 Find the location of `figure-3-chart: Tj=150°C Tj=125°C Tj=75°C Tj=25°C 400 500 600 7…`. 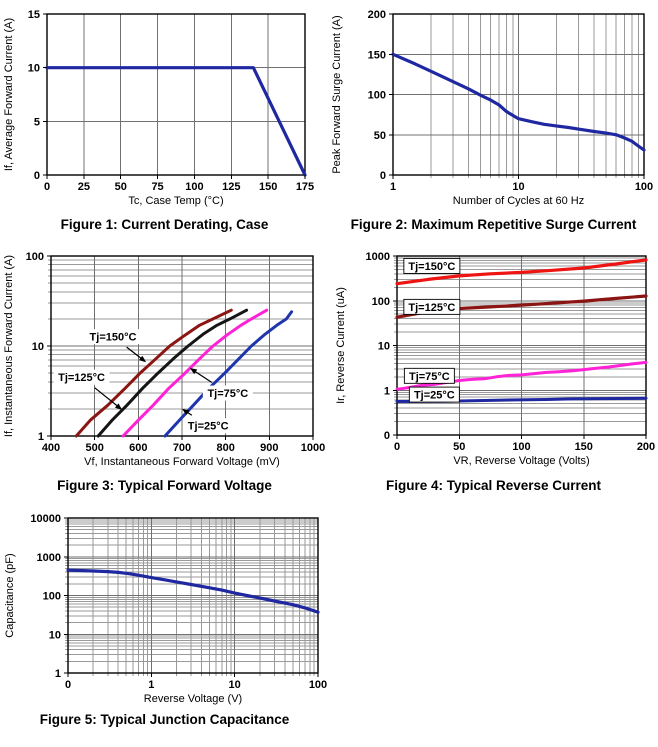

figure-3-chart: Tj=150°C Tj=125°C Tj=75°C Tj=25°C 400 500 600 7… is located at coordinates (164, 359).